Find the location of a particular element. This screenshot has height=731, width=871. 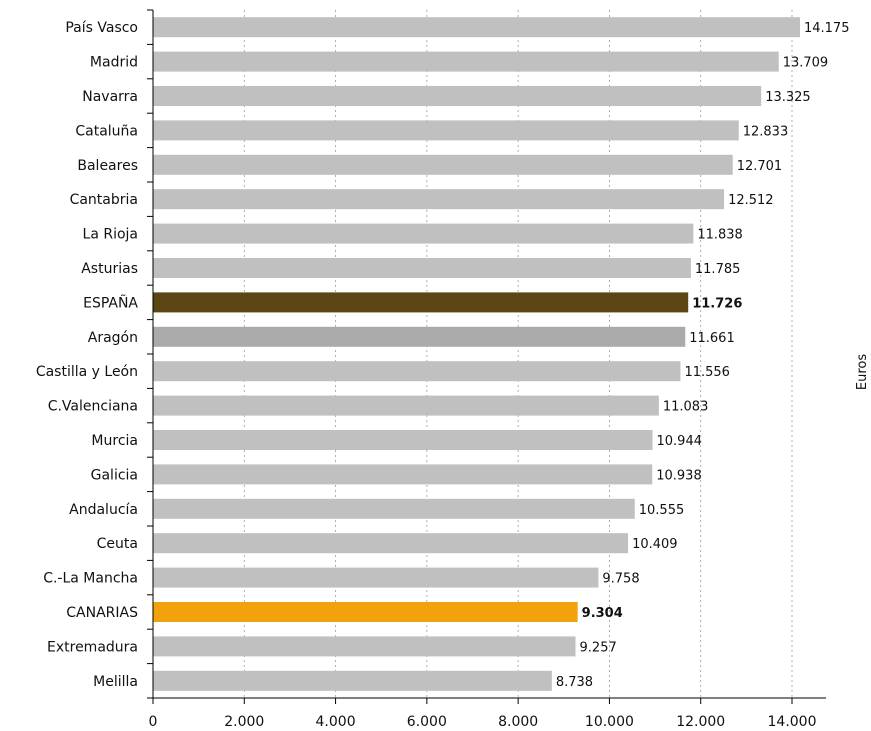

value-label: 9.257 is located at coordinates (598, 647).